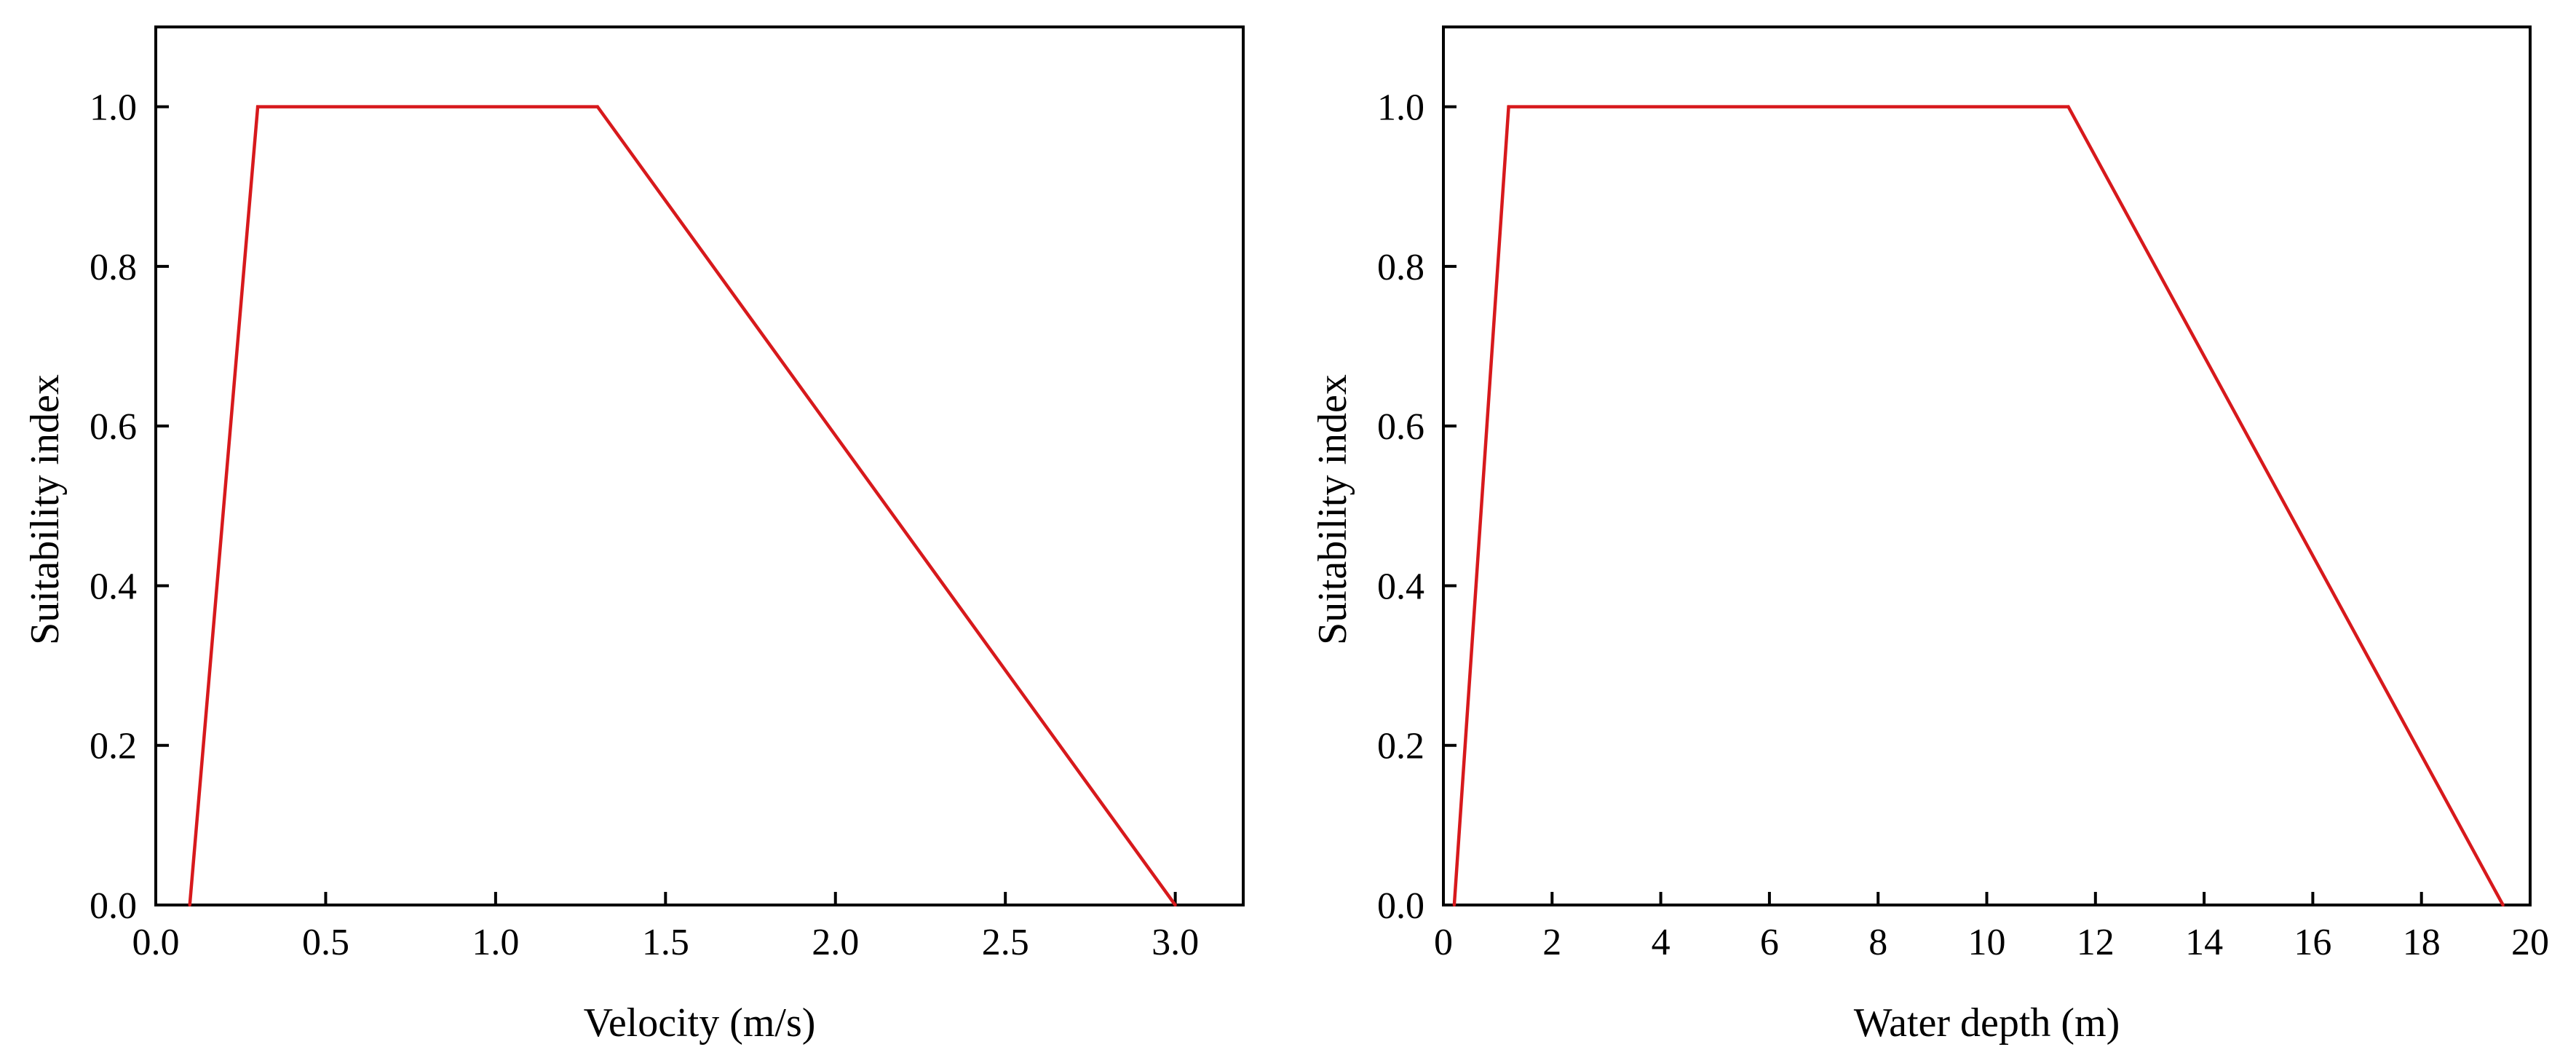 This screenshot has width=2576, height=1063. I want to click on x-tick-label: 4, so click(1661, 943).